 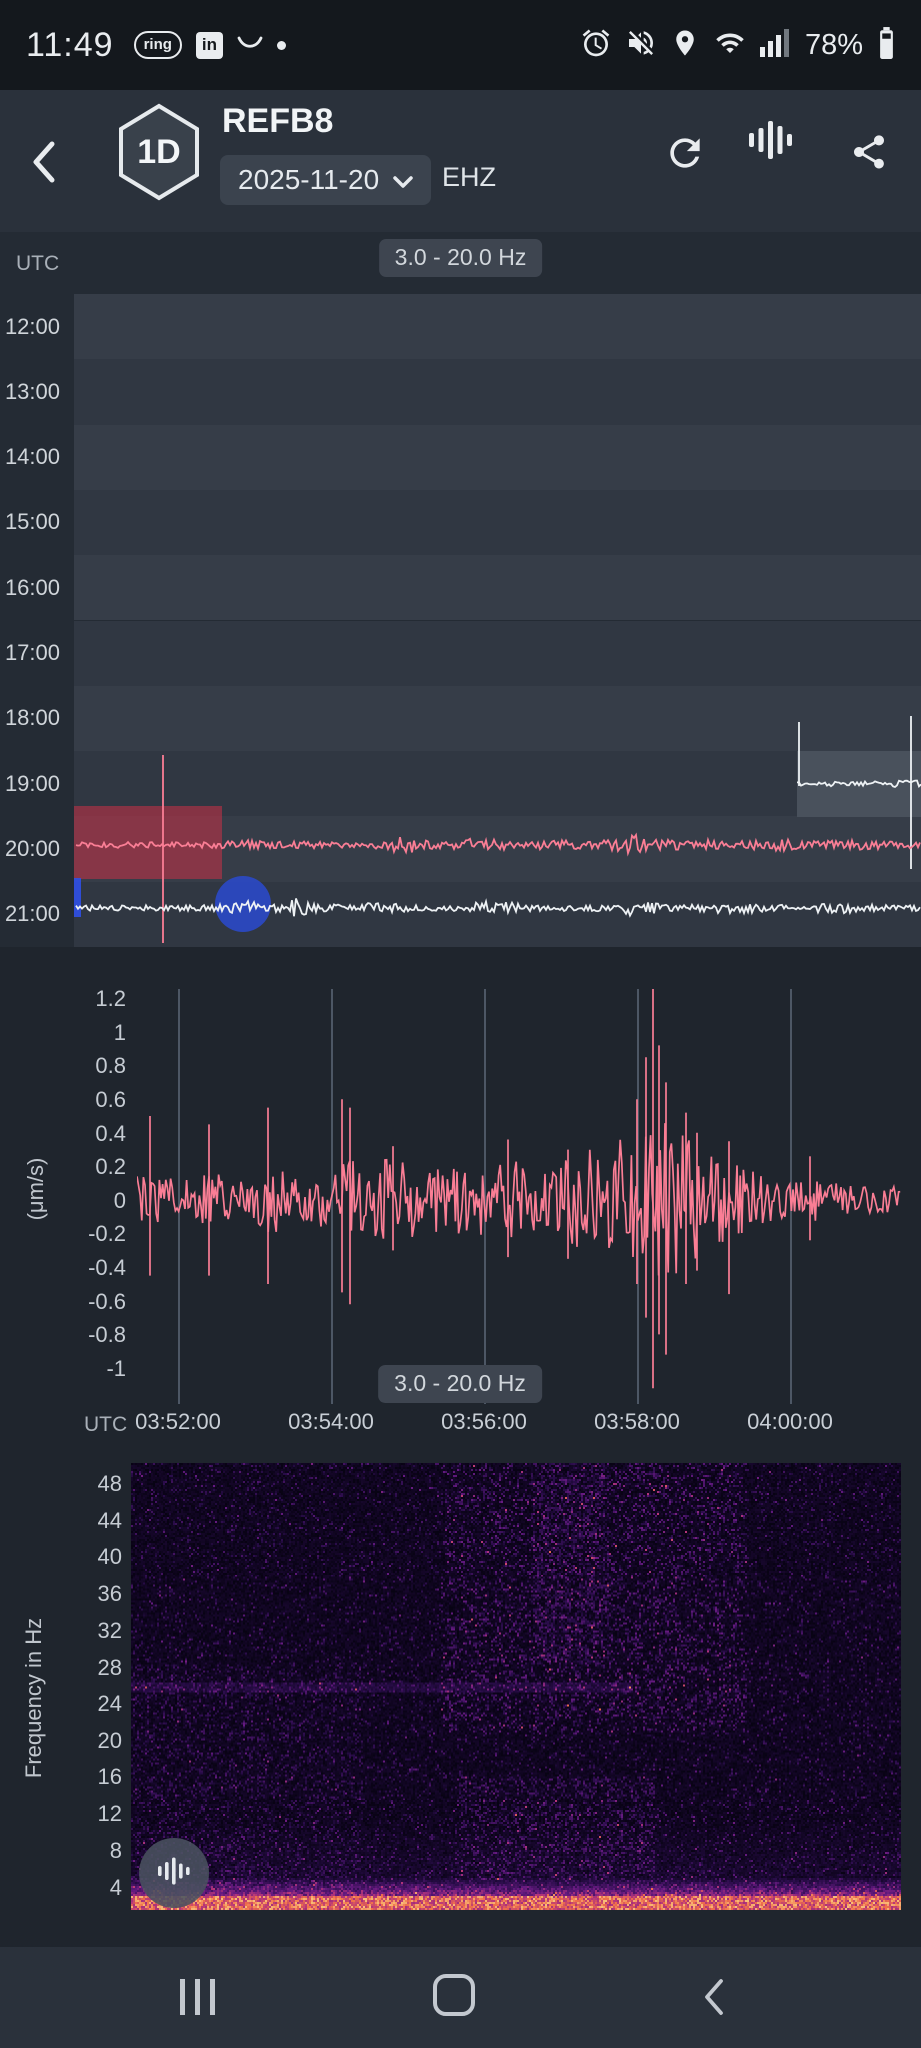 What do you see at coordinates (460, 45) in the screenshot?
I see `status-bar: 11:49 ring in 78%` at bounding box center [460, 45].